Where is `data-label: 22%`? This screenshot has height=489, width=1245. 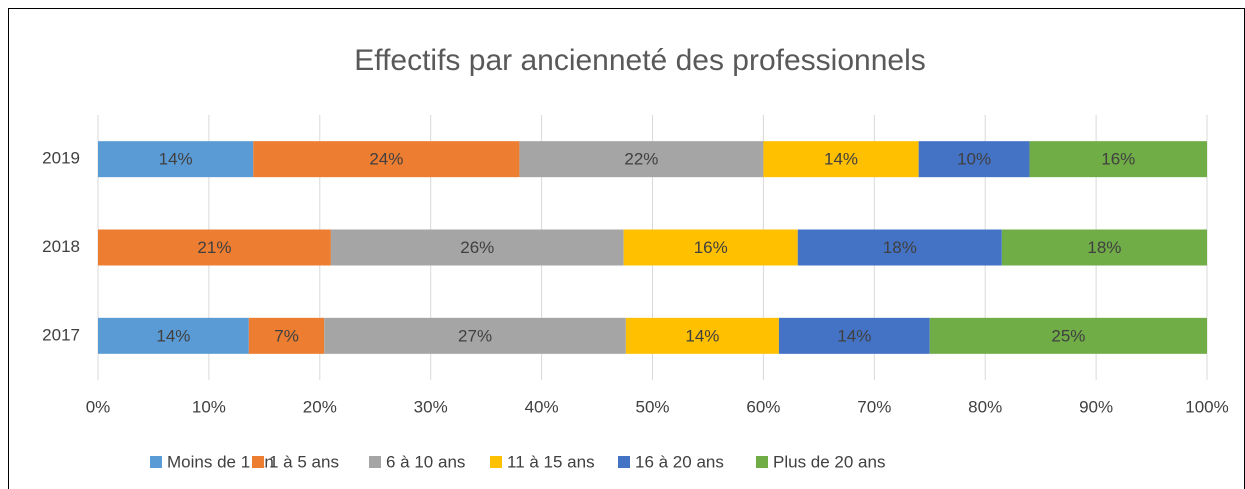
data-label: 22% is located at coordinates (641, 159).